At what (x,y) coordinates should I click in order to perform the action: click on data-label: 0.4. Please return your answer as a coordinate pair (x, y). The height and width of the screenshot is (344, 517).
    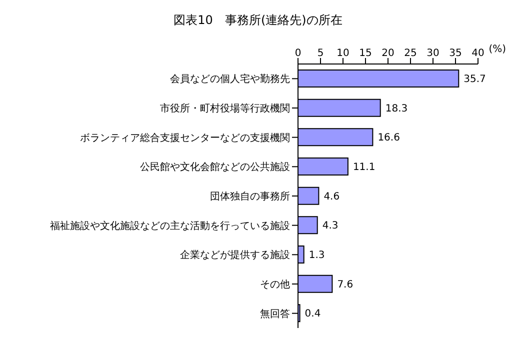
    Looking at the image, I should click on (312, 314).